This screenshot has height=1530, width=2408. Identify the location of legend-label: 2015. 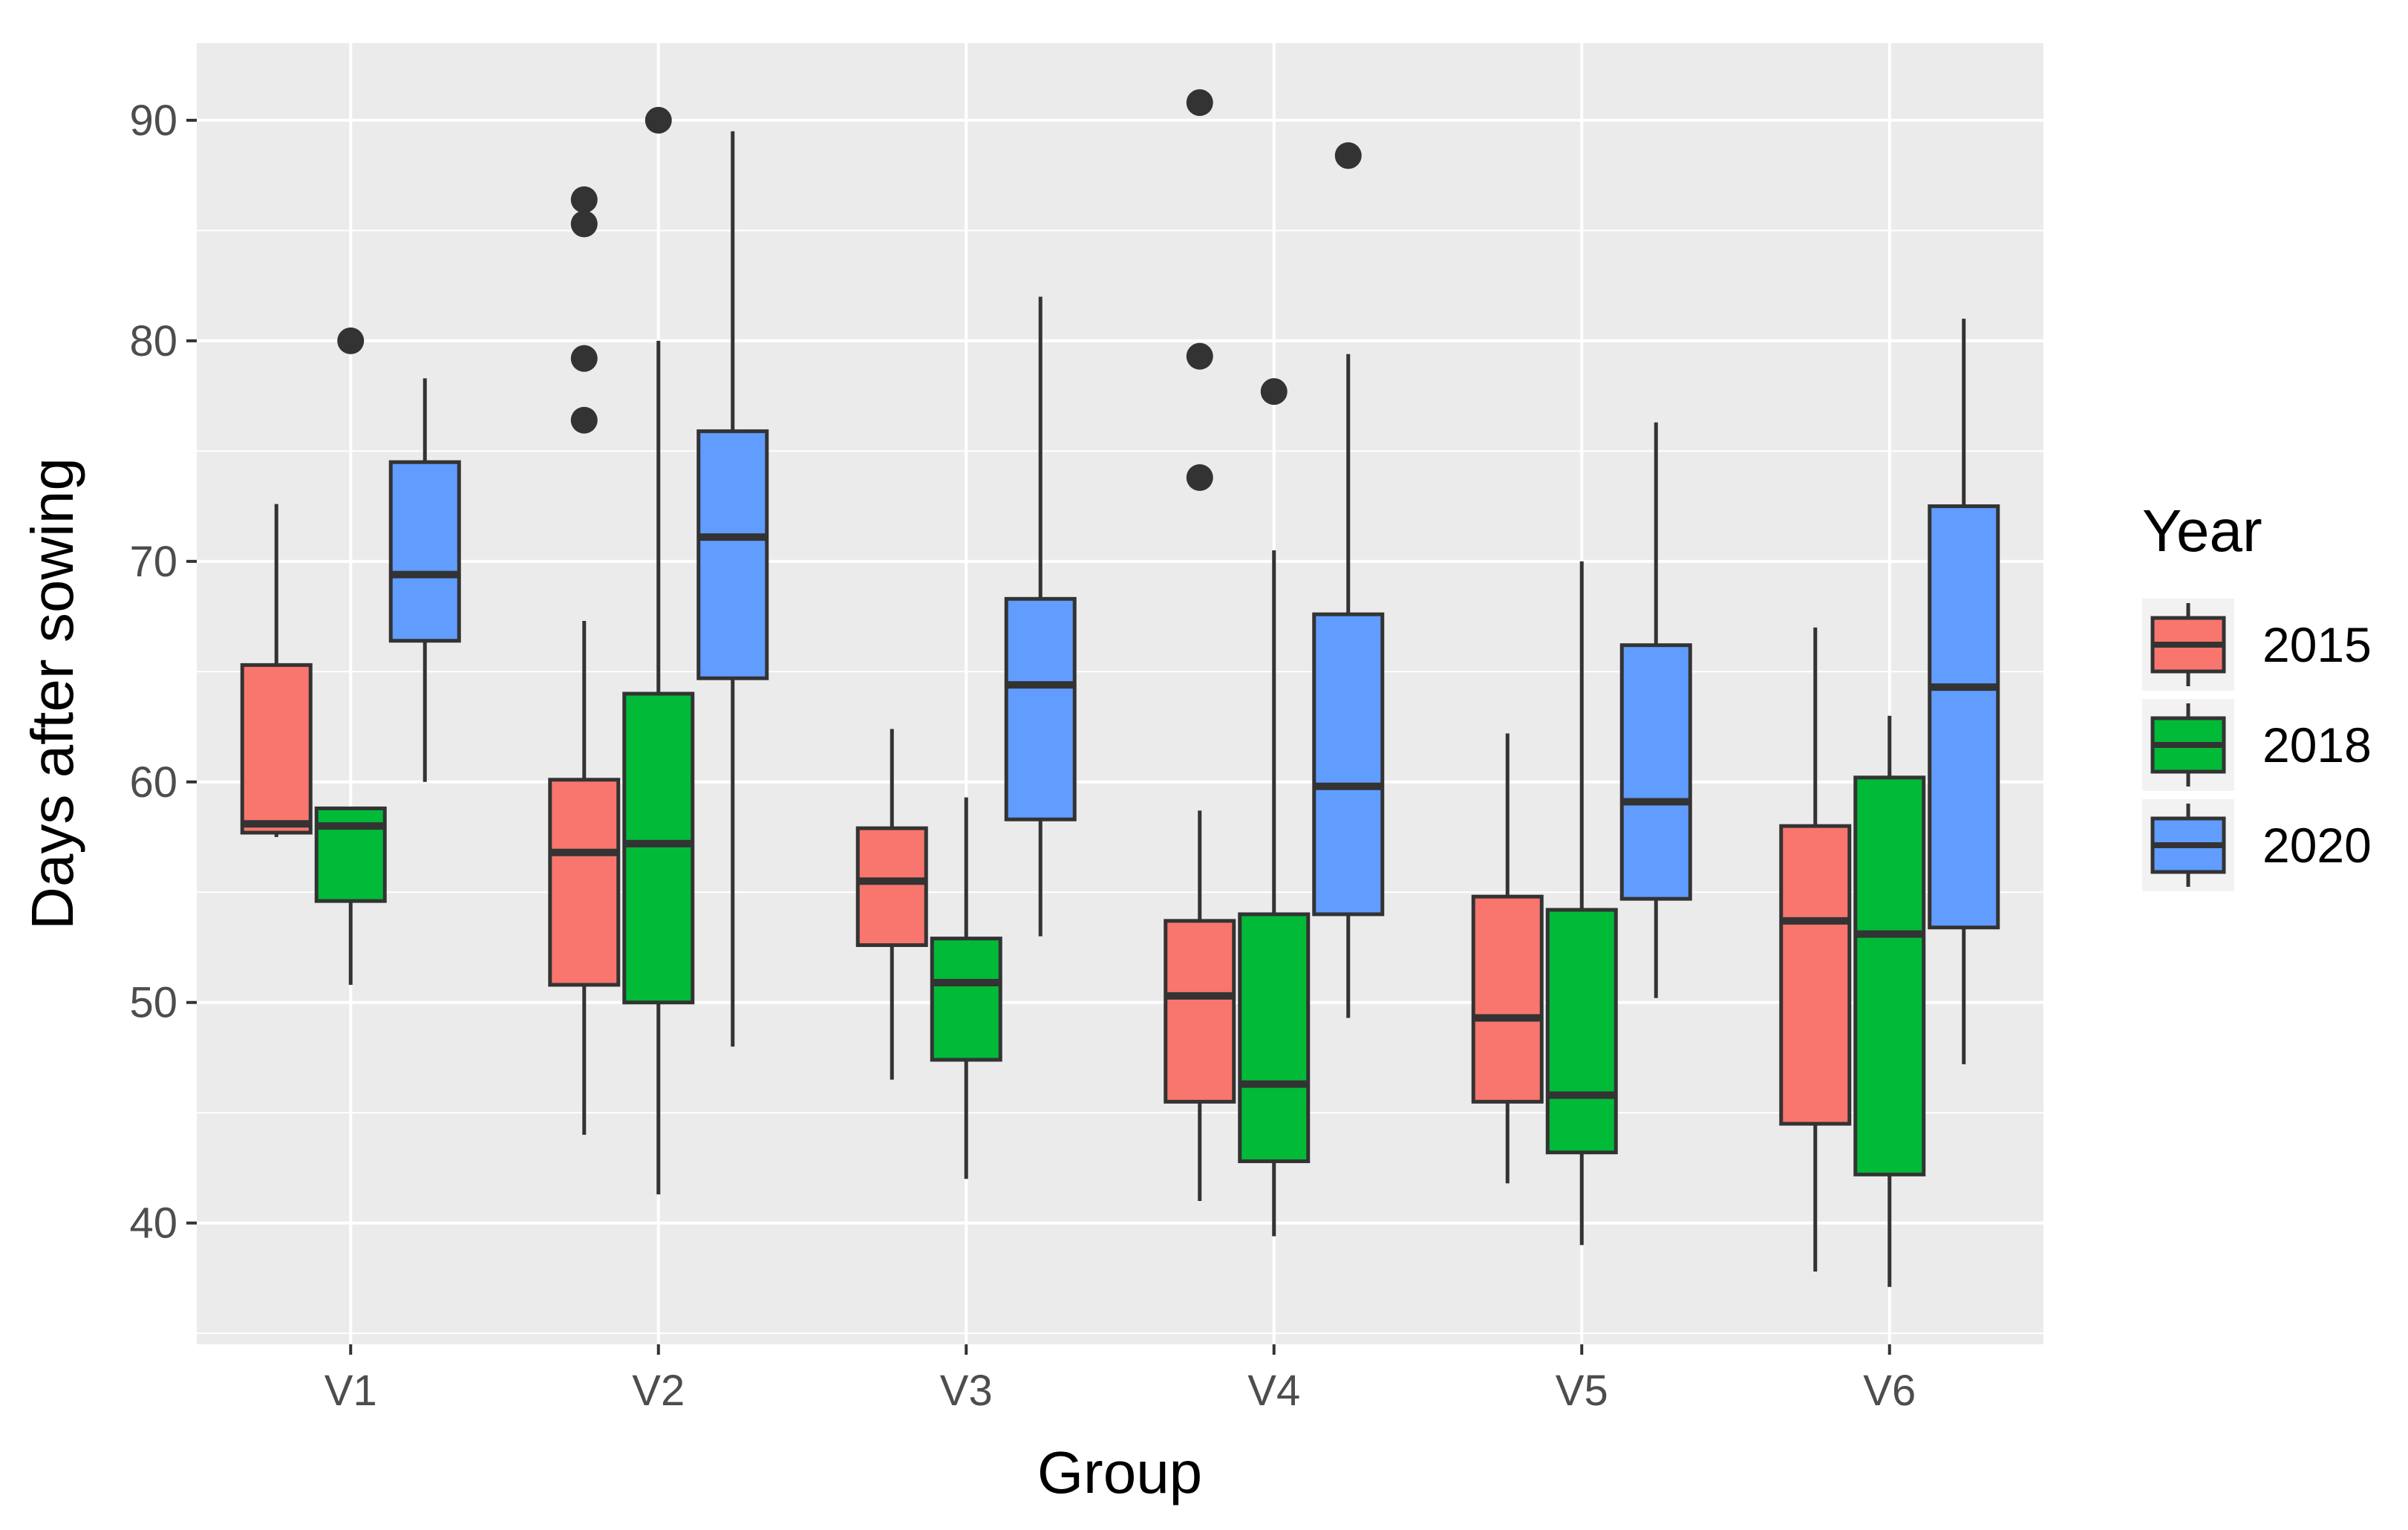
(2317, 644).